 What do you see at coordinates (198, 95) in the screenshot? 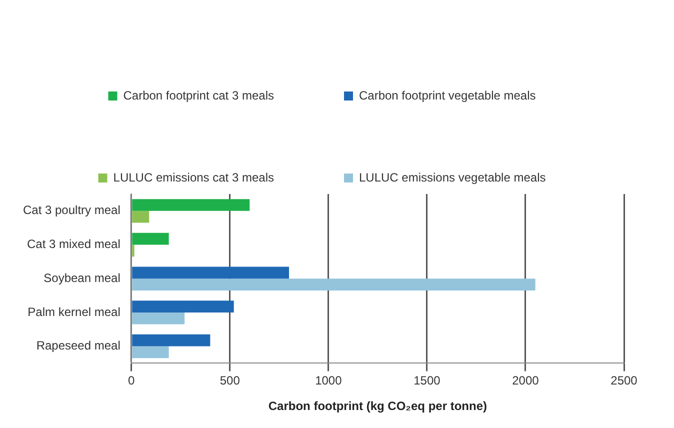
I see `legend-label: Carbon footprint cat 3 meals` at bounding box center [198, 95].